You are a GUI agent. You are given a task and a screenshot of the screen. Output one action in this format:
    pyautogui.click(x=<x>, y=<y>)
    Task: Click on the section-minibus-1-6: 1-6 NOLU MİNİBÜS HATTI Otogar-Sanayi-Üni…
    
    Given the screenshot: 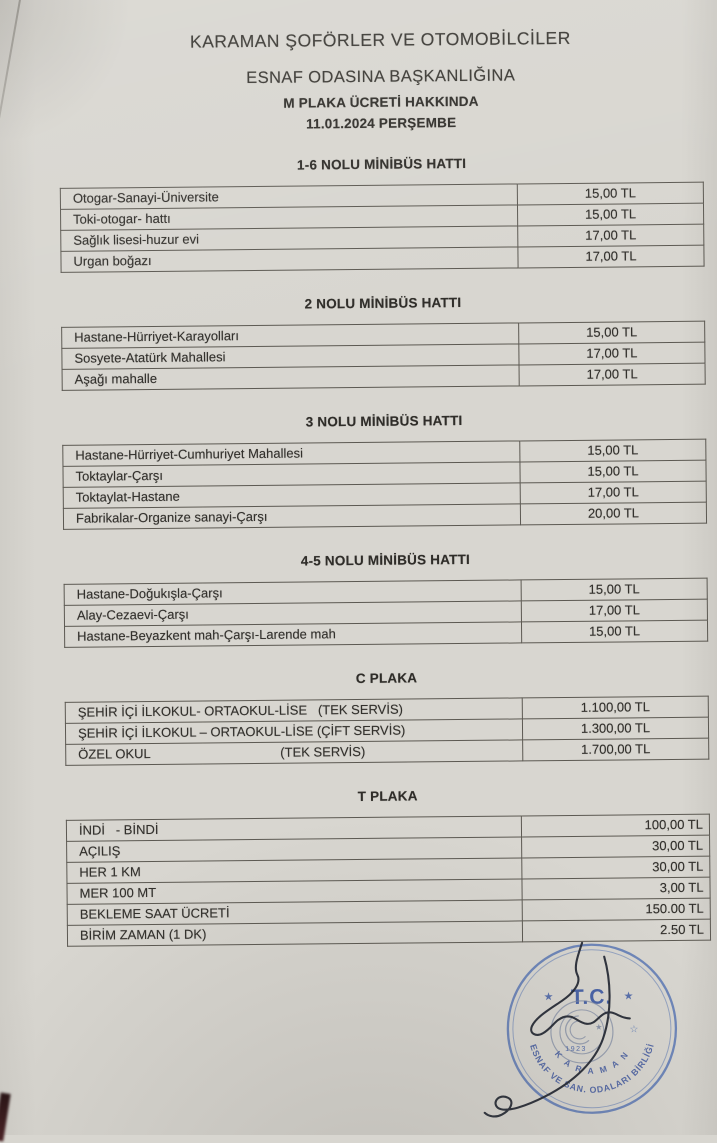 What is the action you would take?
    pyautogui.click(x=382, y=213)
    